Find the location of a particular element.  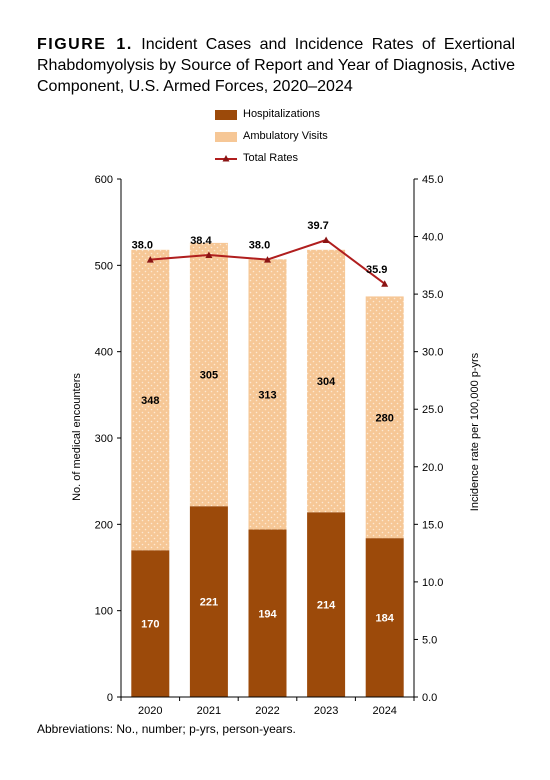

y2-tick-label: 45.0 is located at coordinates (432, 180).